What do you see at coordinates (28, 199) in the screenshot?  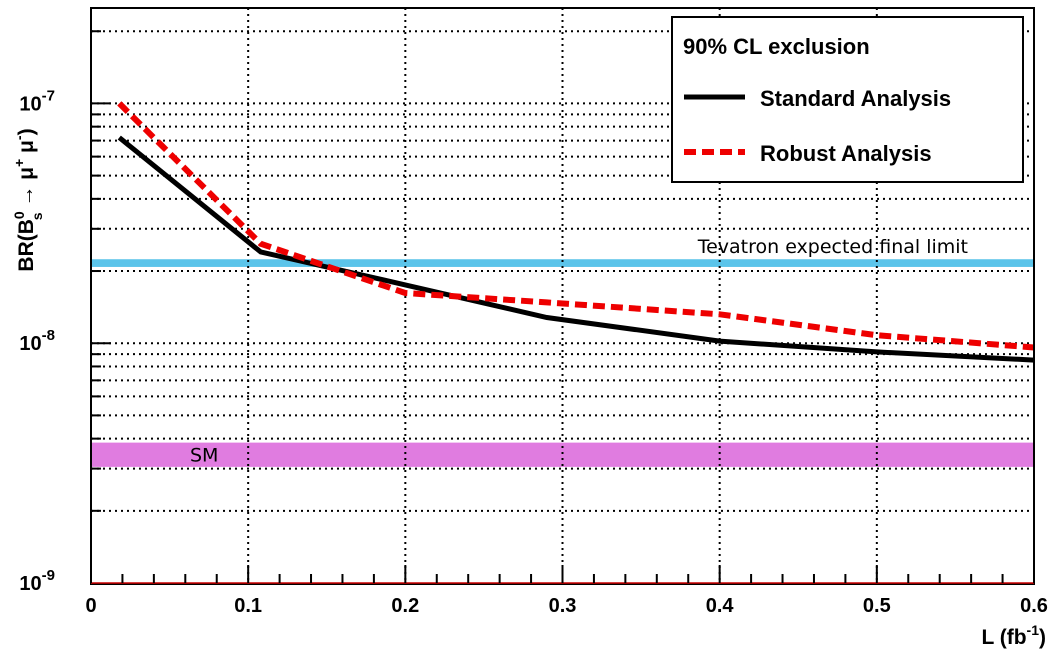 I see `y-axis-title: BR(B0 s → μ+ μ-)` at bounding box center [28, 199].